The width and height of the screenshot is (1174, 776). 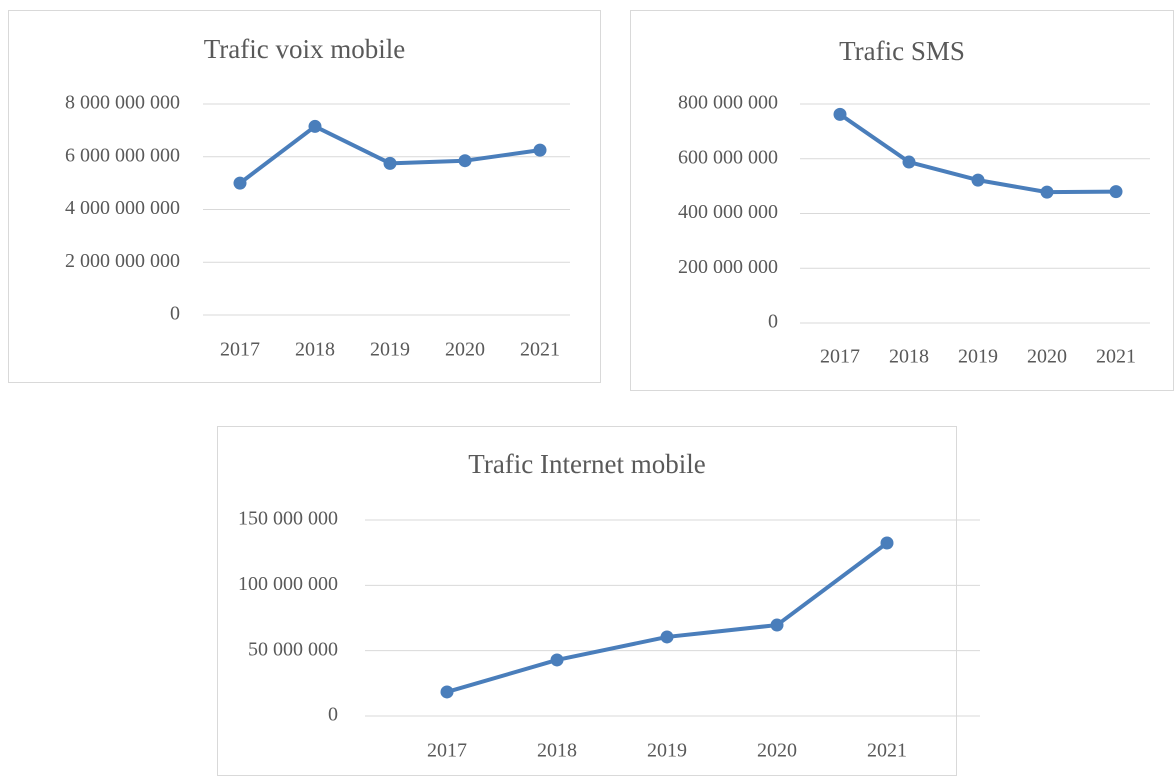 I want to click on y-tick-label: 50 000 000, so click(x=293, y=649).